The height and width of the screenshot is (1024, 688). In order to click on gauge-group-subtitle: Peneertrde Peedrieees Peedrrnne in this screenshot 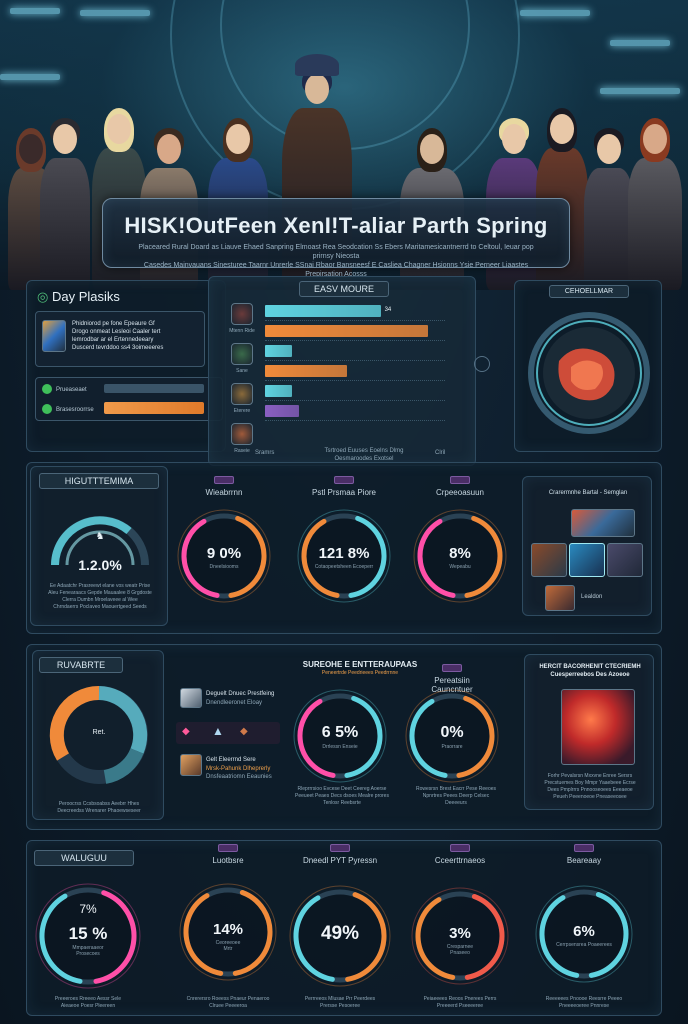, I will do `click(360, 673)`.